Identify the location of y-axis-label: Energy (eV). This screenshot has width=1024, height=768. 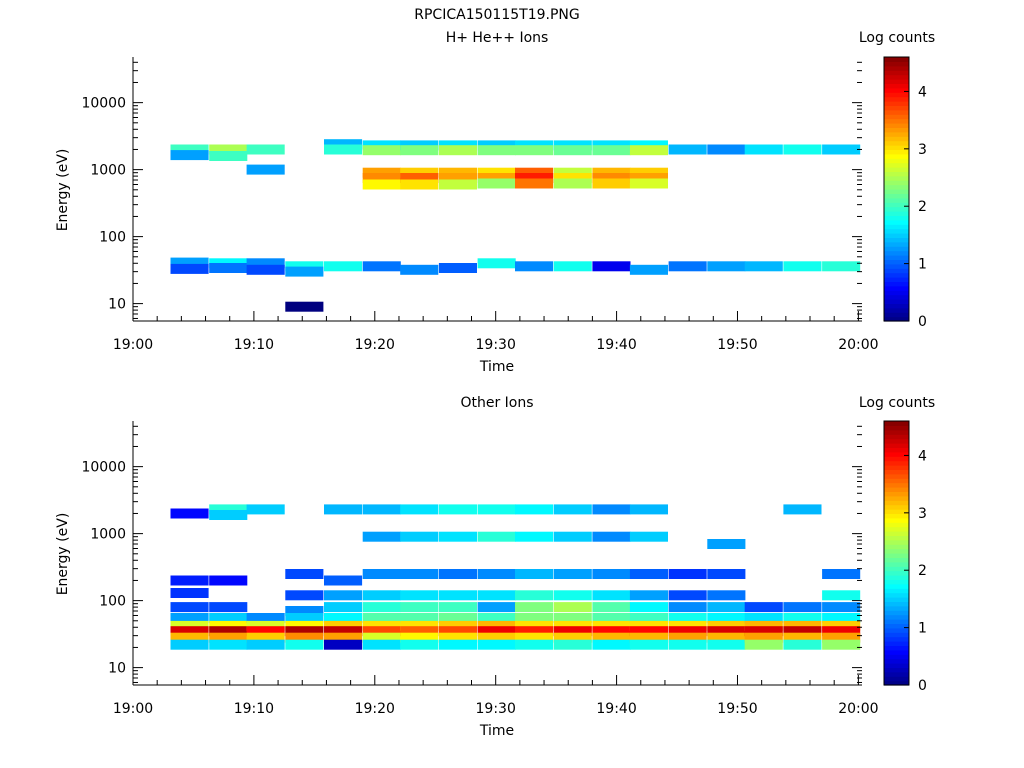
(63, 190).